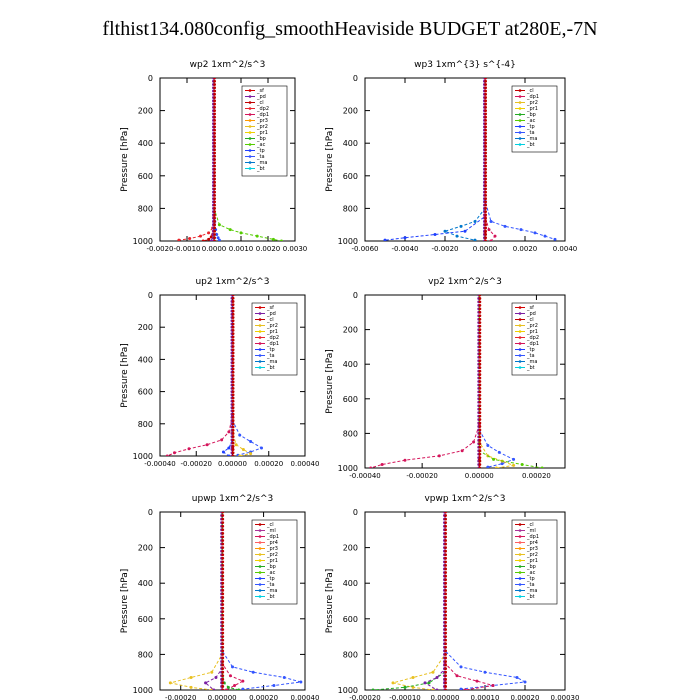 This screenshot has height=700, width=700. I want to click on x-tick-label: 0.00020, so click(268, 464).